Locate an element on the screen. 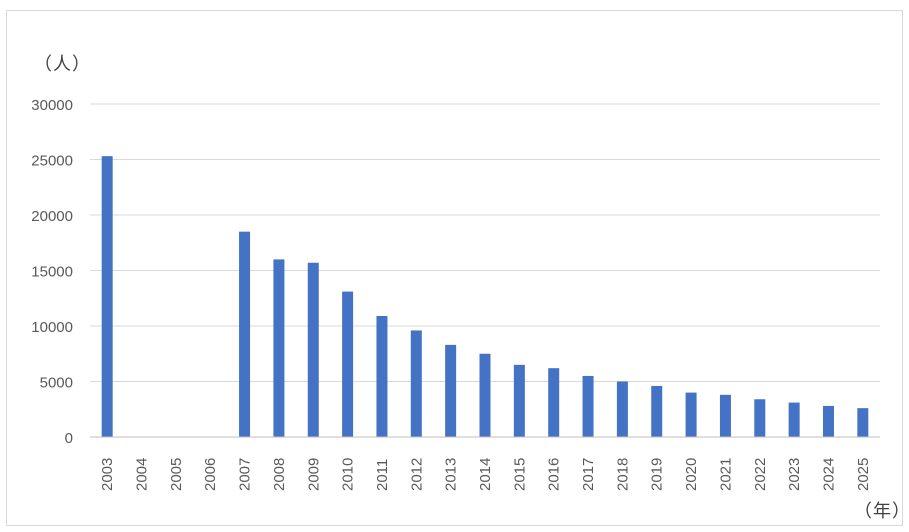 This screenshot has width=909, height=532. bar-2015 is located at coordinates (519, 400).